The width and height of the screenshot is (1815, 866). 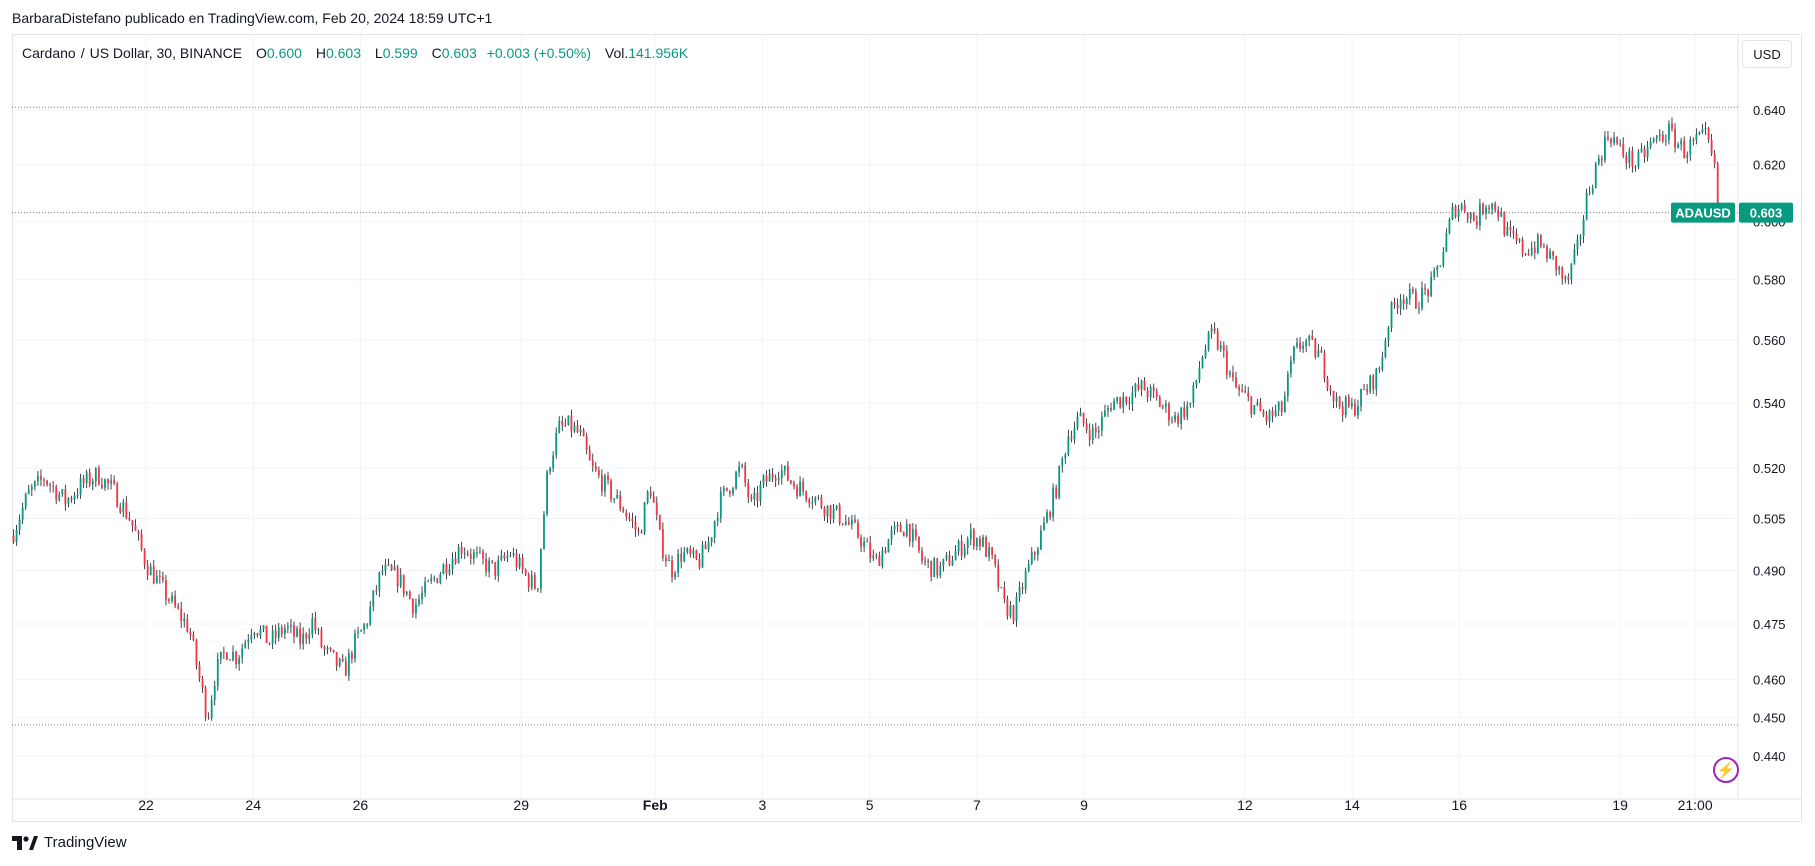 I want to click on y-tick-label: 0.560, so click(x=1769, y=340).